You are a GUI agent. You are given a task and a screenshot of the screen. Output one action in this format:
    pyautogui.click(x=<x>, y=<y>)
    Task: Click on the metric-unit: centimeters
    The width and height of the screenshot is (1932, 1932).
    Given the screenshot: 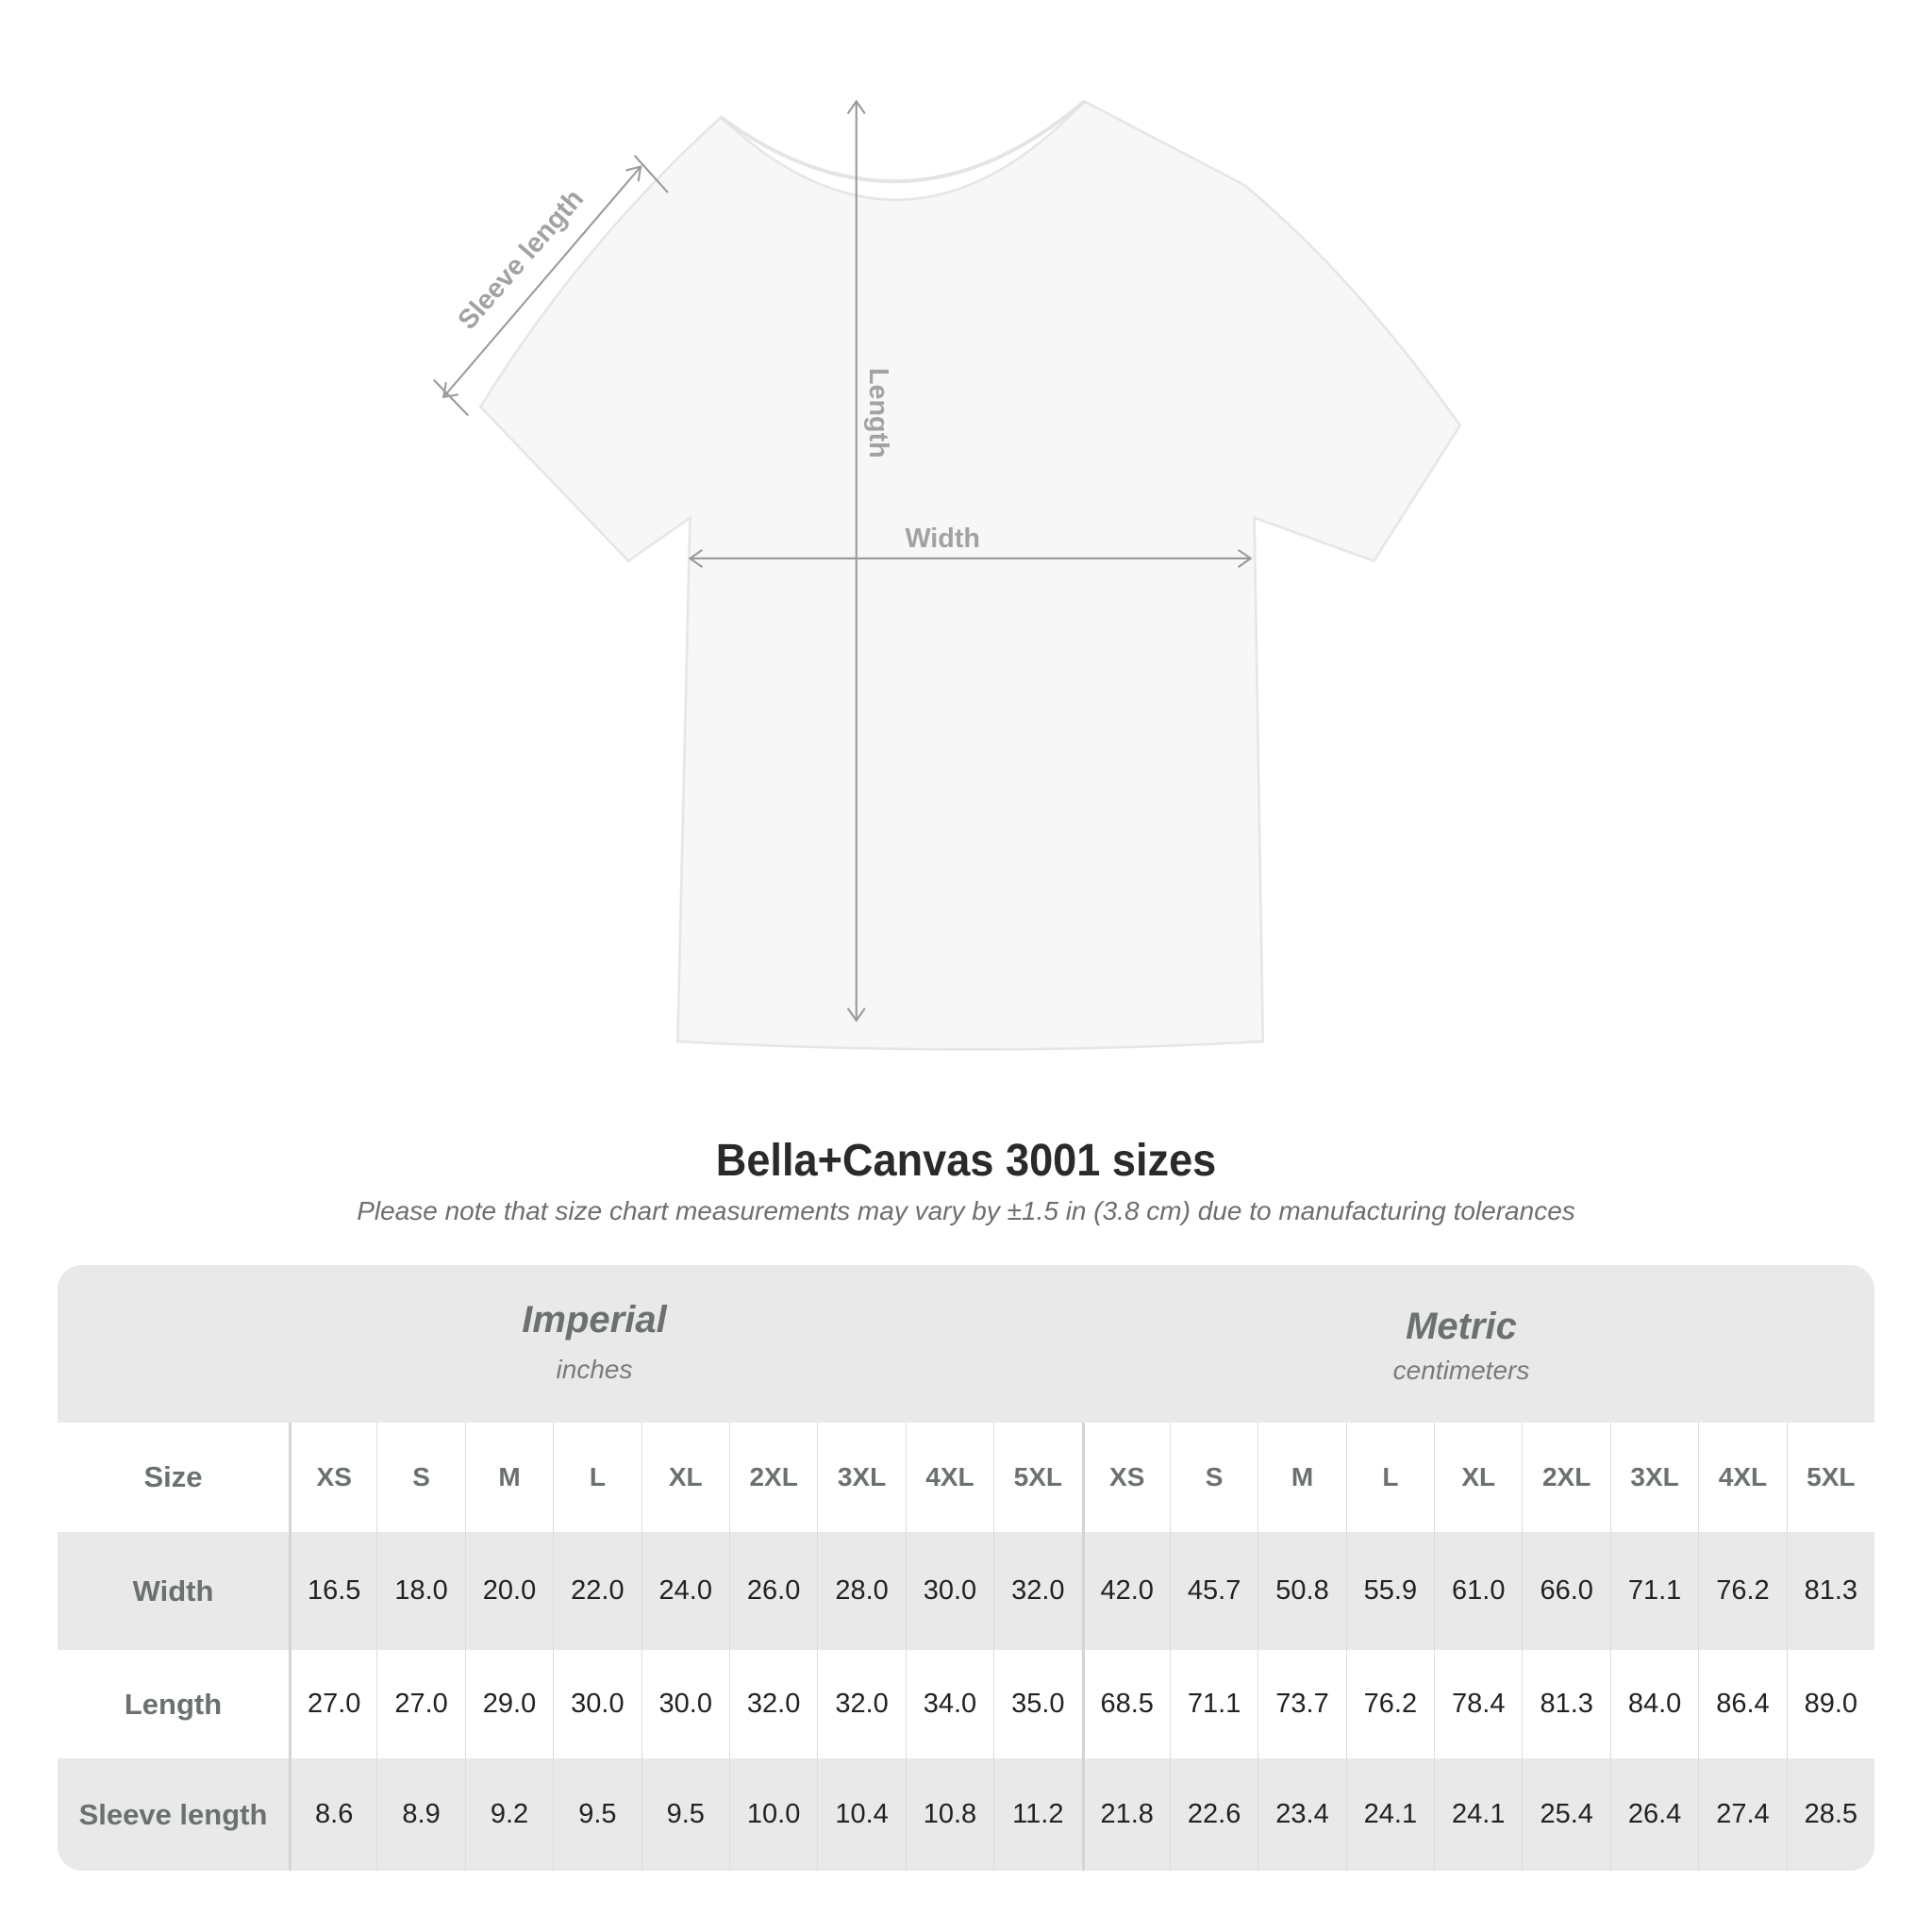 What is the action you would take?
    pyautogui.click(x=1461, y=1370)
    